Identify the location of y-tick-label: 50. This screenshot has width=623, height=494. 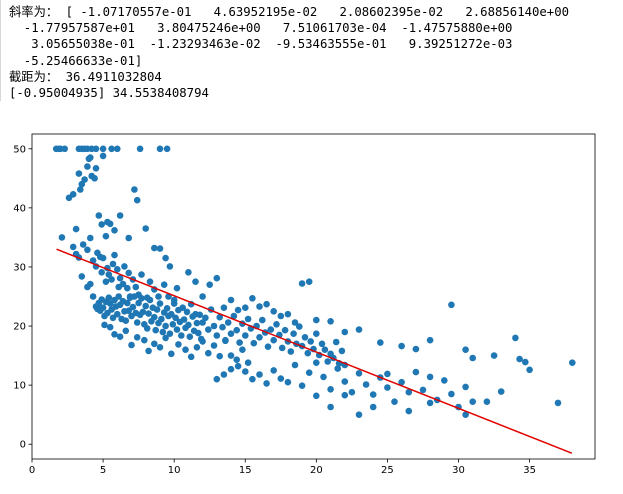
(19, 149).